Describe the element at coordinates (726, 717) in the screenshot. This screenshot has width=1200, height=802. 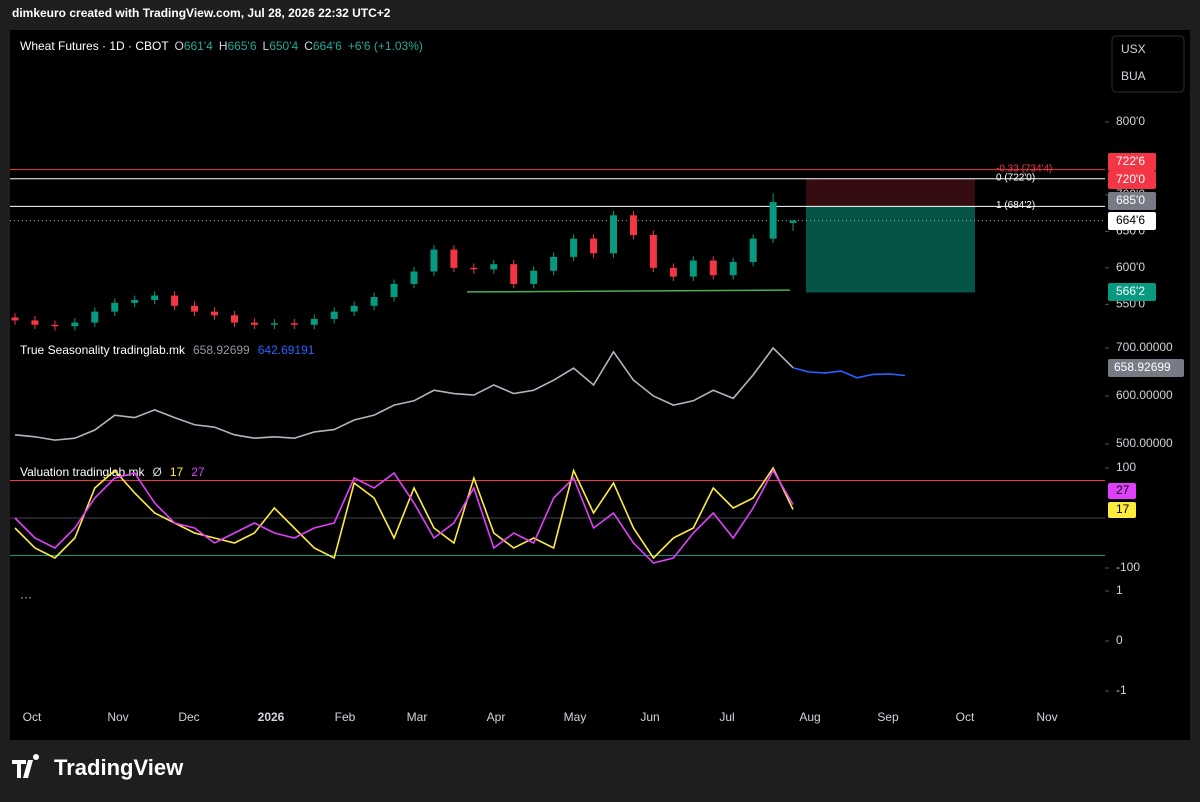
I see `x-tick-label: Jul` at that location.